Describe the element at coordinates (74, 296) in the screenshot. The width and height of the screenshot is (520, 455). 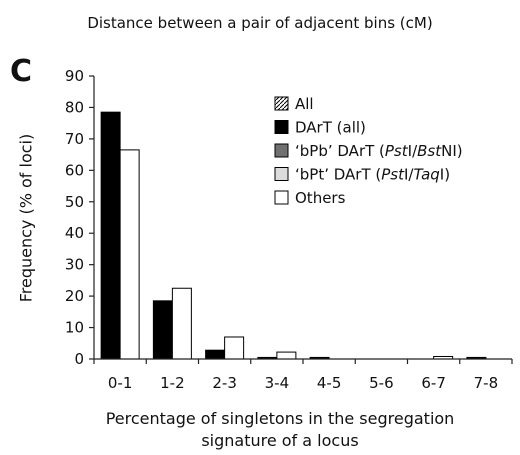
I see `y-tick-label: 20` at that location.